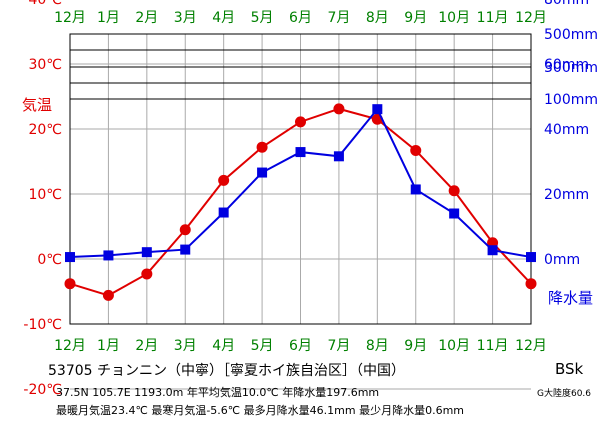 The width and height of the screenshot is (611, 425). I want to click on month-label-bottom: 8月, so click(377, 346).